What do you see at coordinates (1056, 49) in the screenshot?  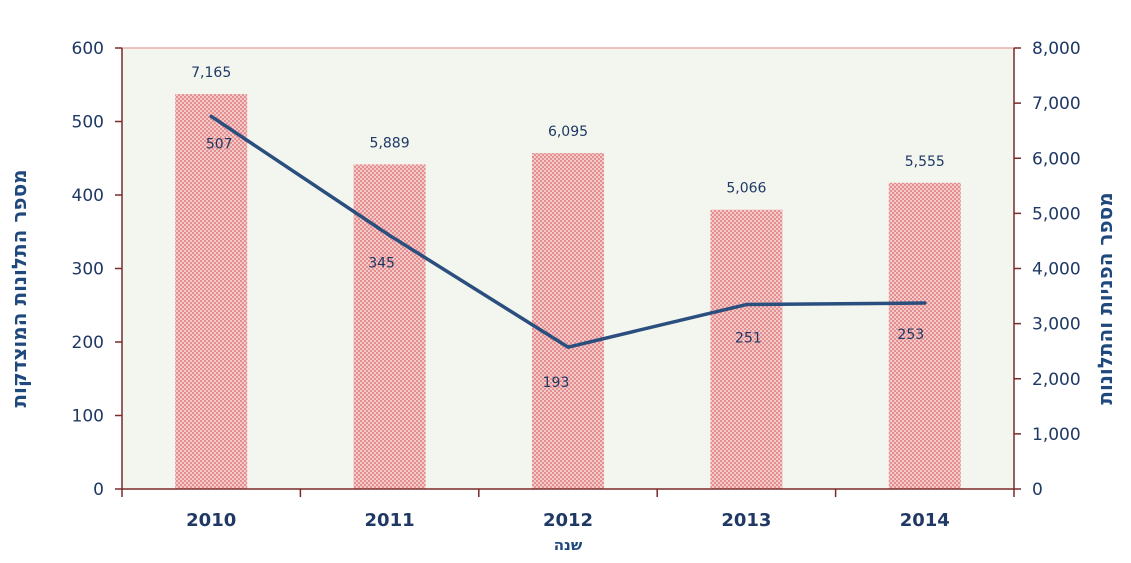 I see `y-right-tick-label: 8,000` at bounding box center [1056, 49].